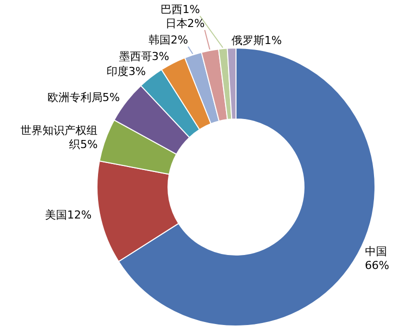  What do you see at coordinates (256, 41) in the screenshot?
I see `slice-label: 俄罗斯1%` at bounding box center [256, 41].